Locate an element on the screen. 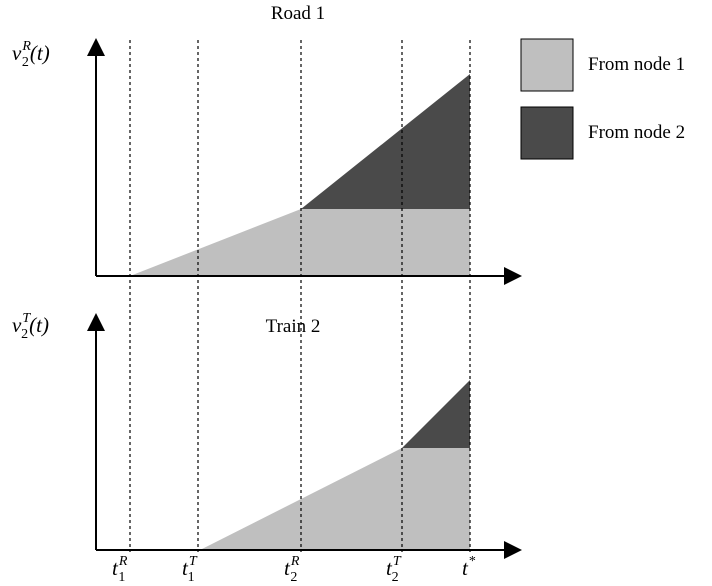 The image size is (712, 586). tick-label-t2T: tT 2 is located at coordinates (394, 569).